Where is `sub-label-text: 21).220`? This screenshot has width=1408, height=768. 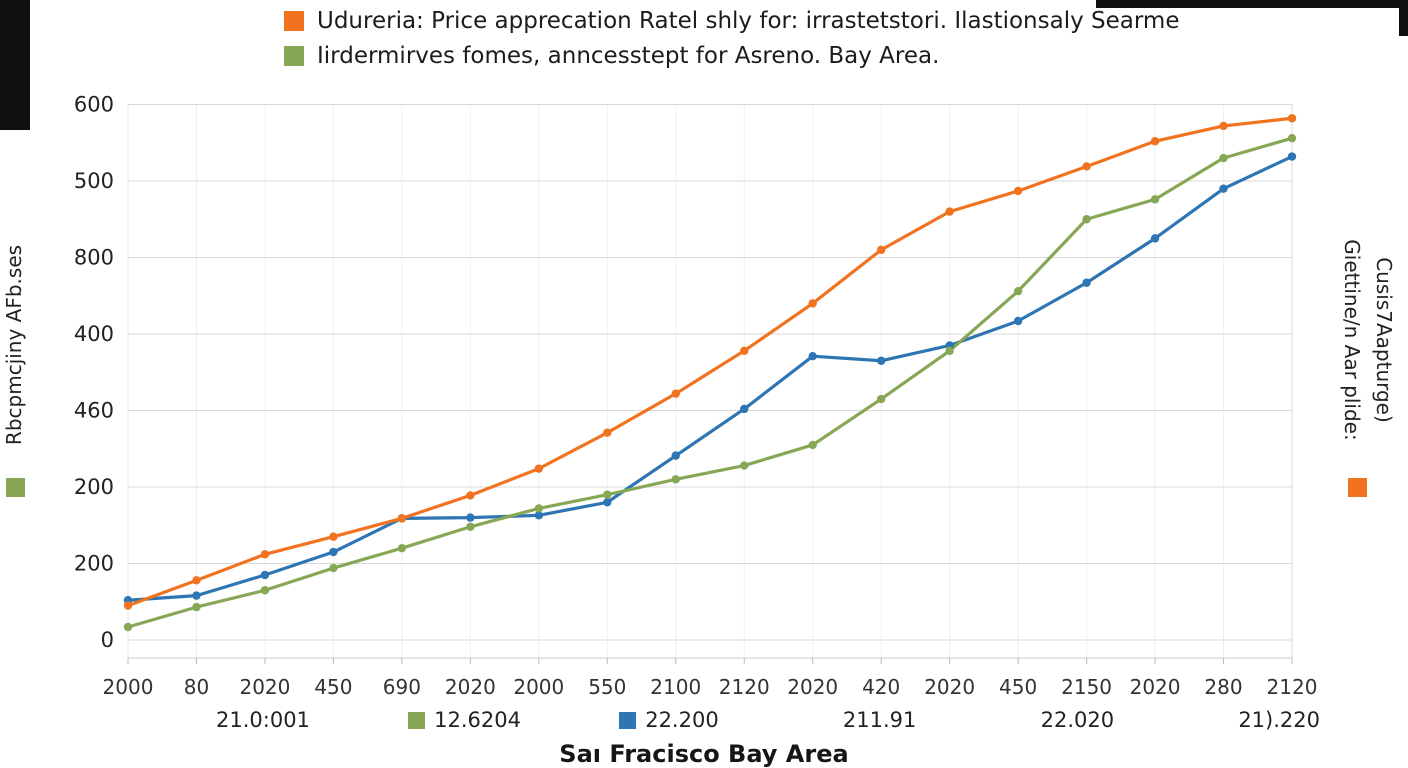
sub-label-text: 21).220 is located at coordinates (1279, 720).